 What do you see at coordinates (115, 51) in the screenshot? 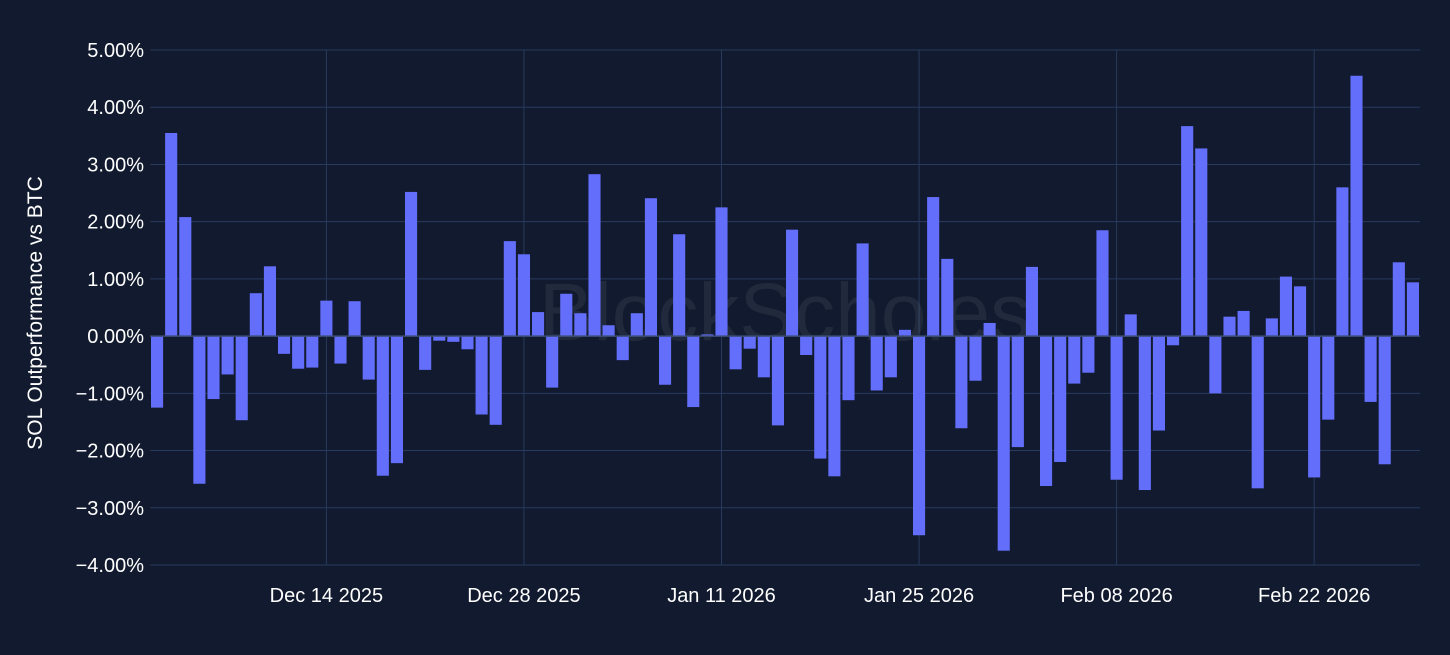
I see `y-tick-label: 5.00%` at bounding box center [115, 51].